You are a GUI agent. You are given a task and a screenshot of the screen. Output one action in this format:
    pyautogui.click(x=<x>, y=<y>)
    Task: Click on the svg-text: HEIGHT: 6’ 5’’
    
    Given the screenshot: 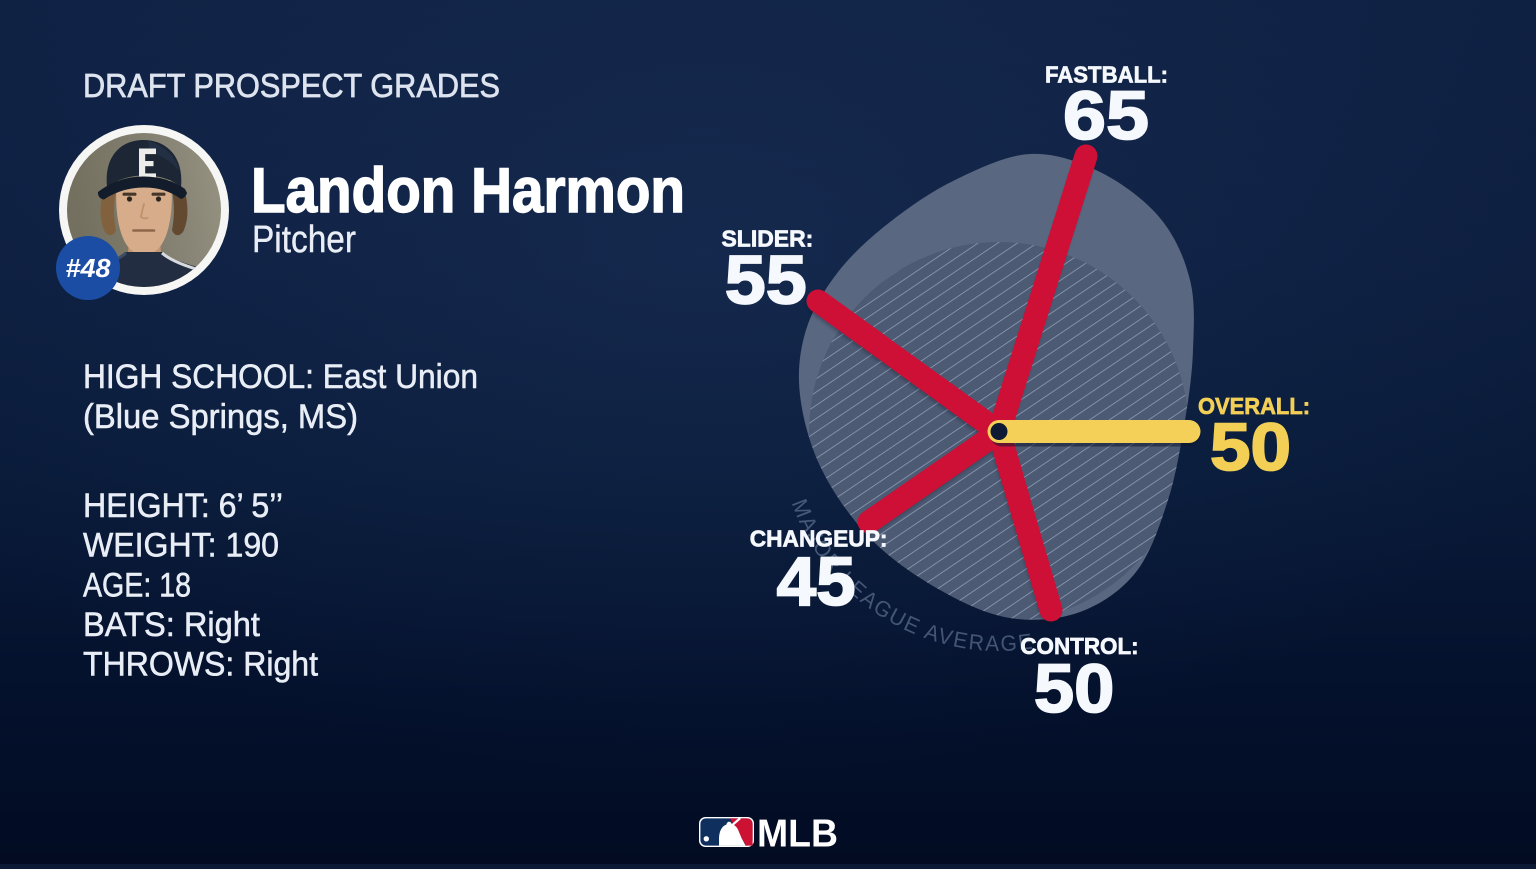 What is the action you would take?
    pyautogui.click(x=183, y=506)
    